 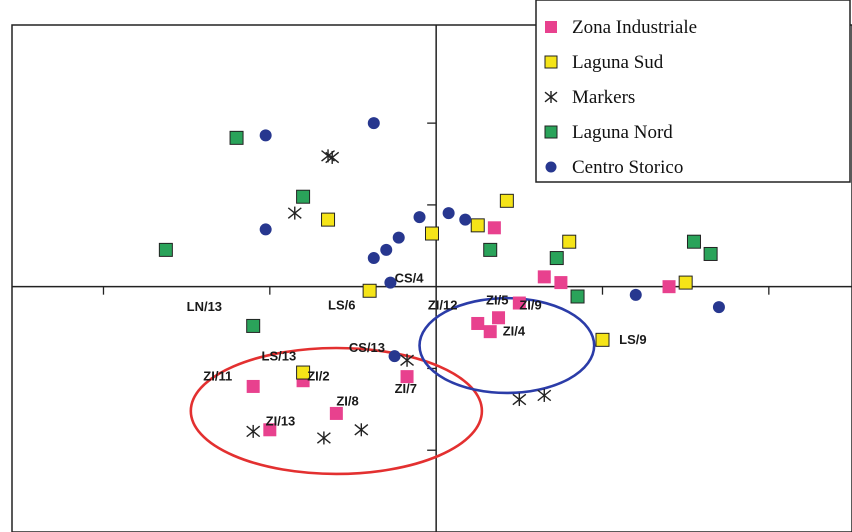 I want to click on point-label: ZI/5, so click(x=497, y=300).